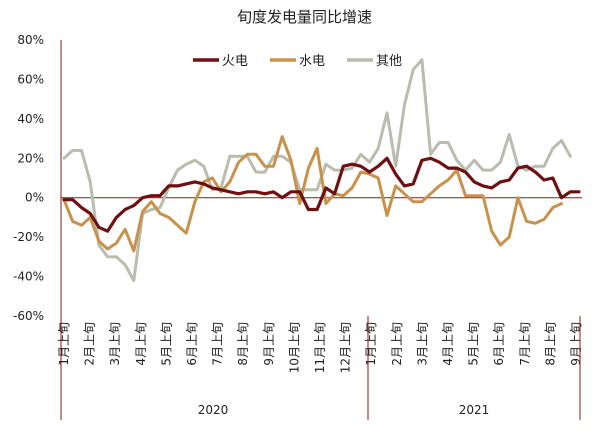  Describe the element at coordinates (28, 316) in the screenshot. I see `y-tick-label: -60%` at that location.